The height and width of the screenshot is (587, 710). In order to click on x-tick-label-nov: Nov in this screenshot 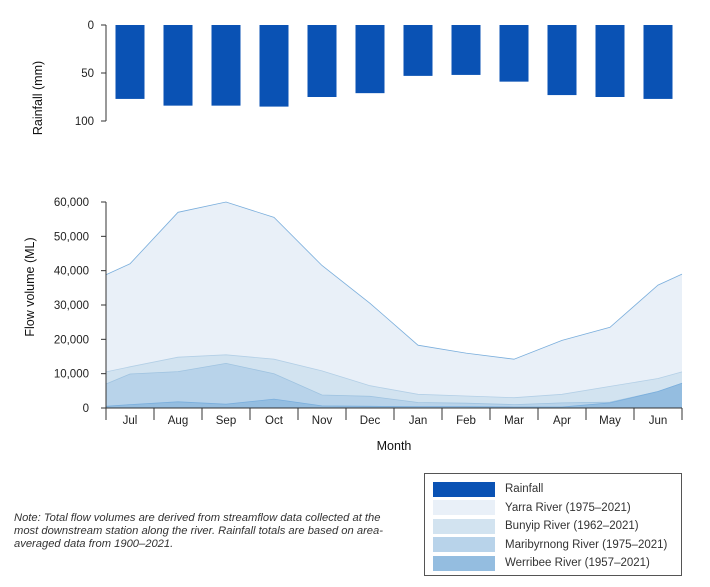, I will do `click(322, 421)`.